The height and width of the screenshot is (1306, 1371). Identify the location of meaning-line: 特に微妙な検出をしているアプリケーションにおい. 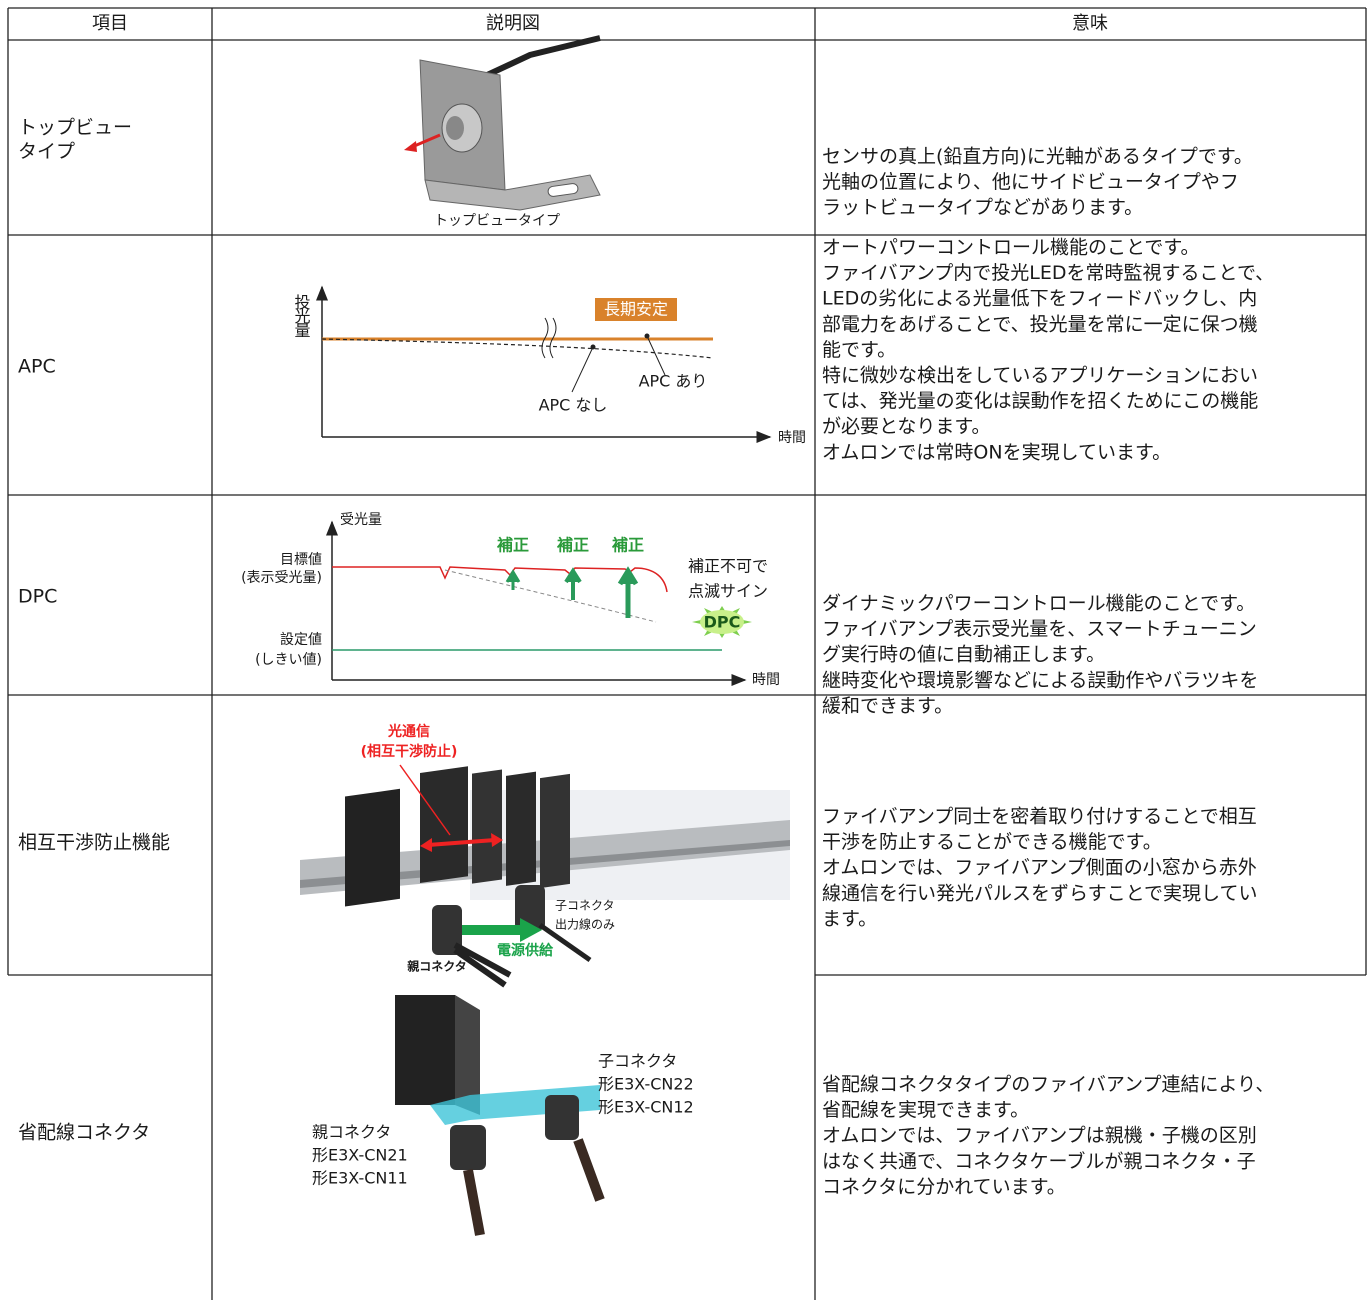
(1040, 376).